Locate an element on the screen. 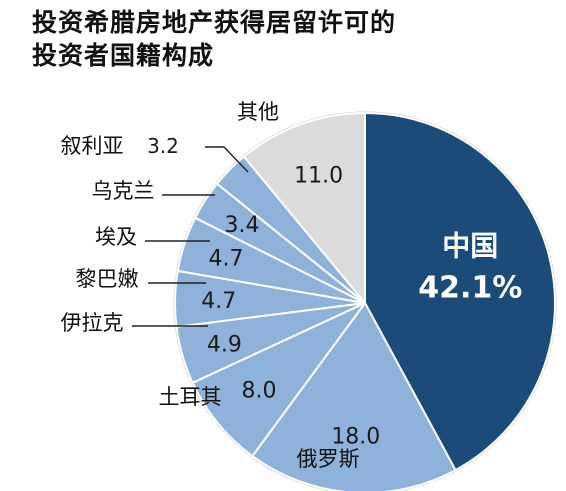 The height and width of the screenshot is (491, 566). slice-4-value-label: 4.7 is located at coordinates (218, 301).